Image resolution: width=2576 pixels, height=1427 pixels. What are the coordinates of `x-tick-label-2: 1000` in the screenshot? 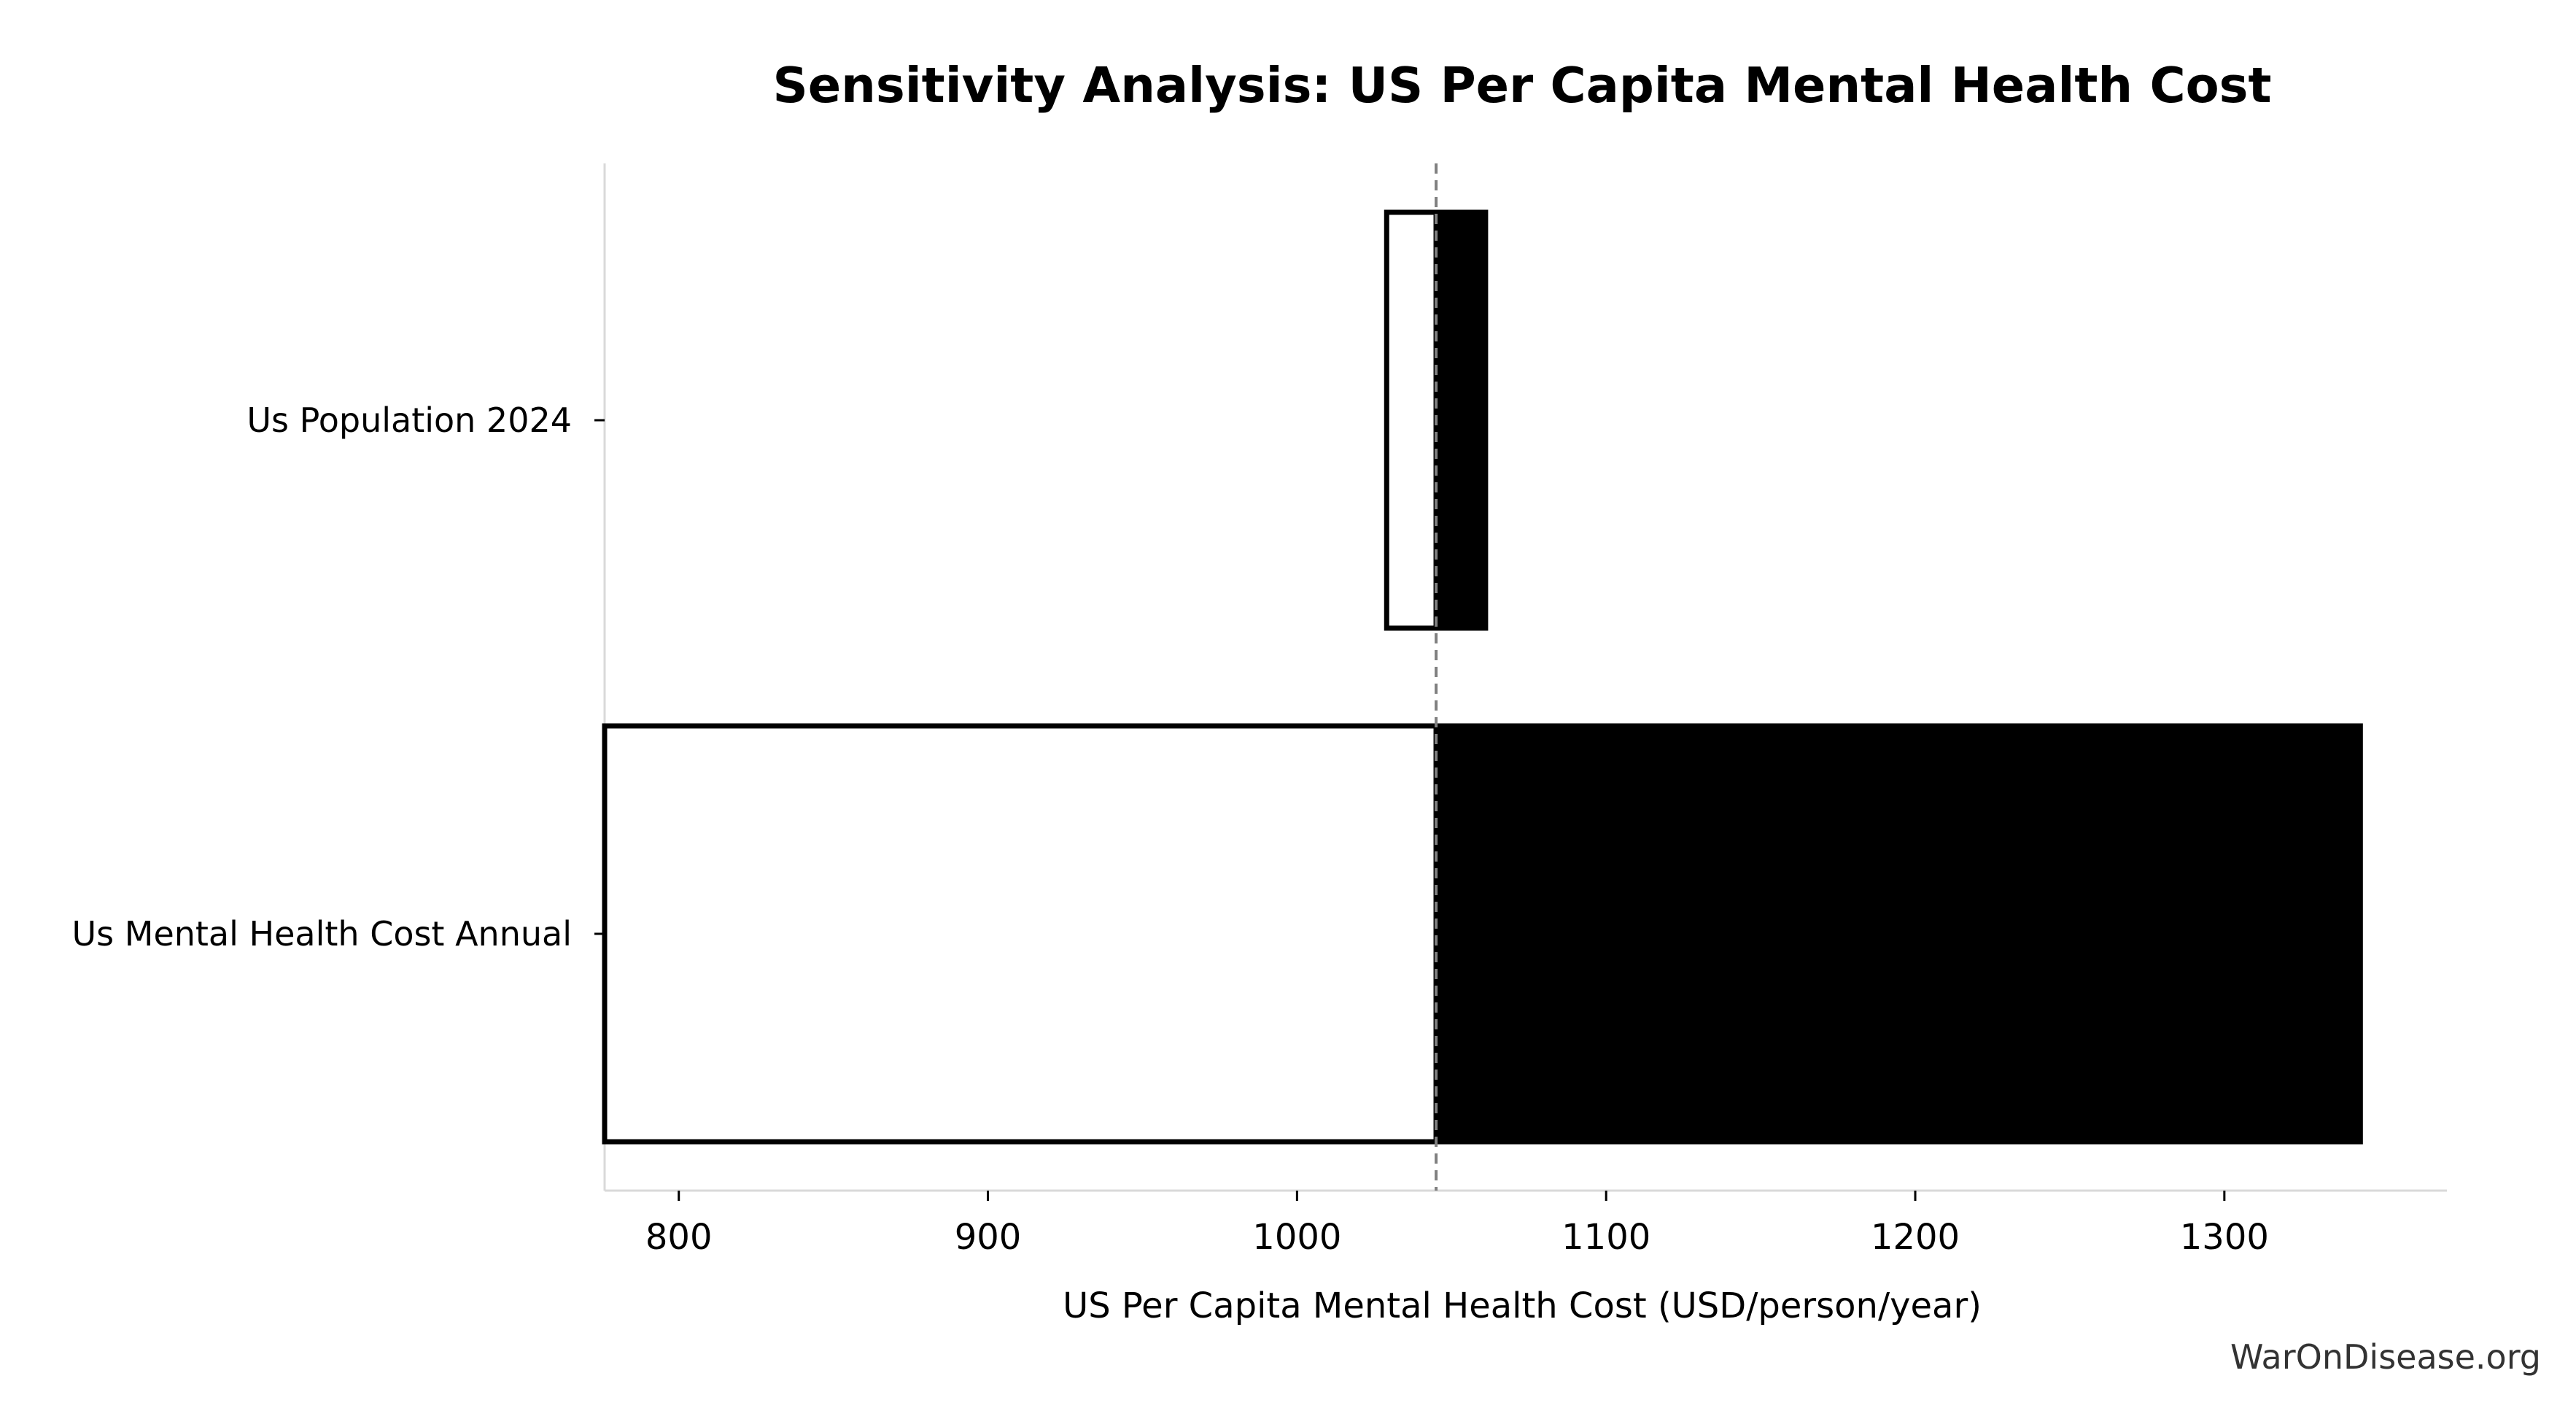 It's located at (1296, 1238).